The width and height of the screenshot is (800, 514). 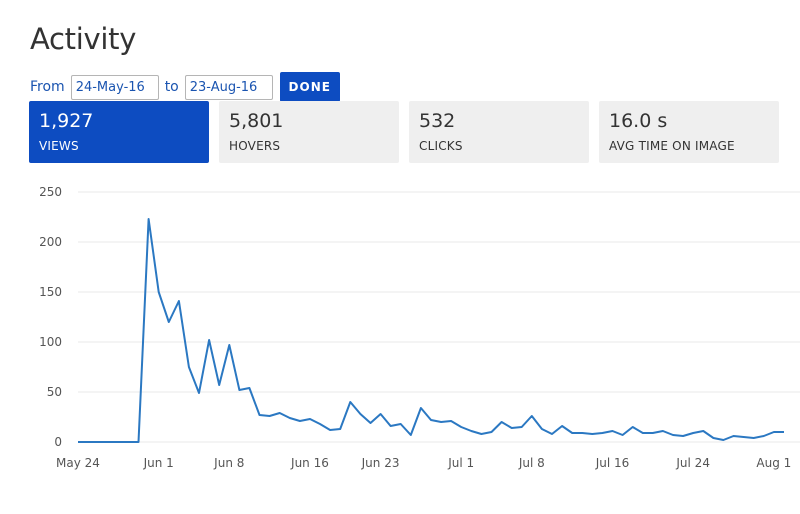 What do you see at coordinates (83, 39) in the screenshot?
I see `page-title: Activity` at bounding box center [83, 39].